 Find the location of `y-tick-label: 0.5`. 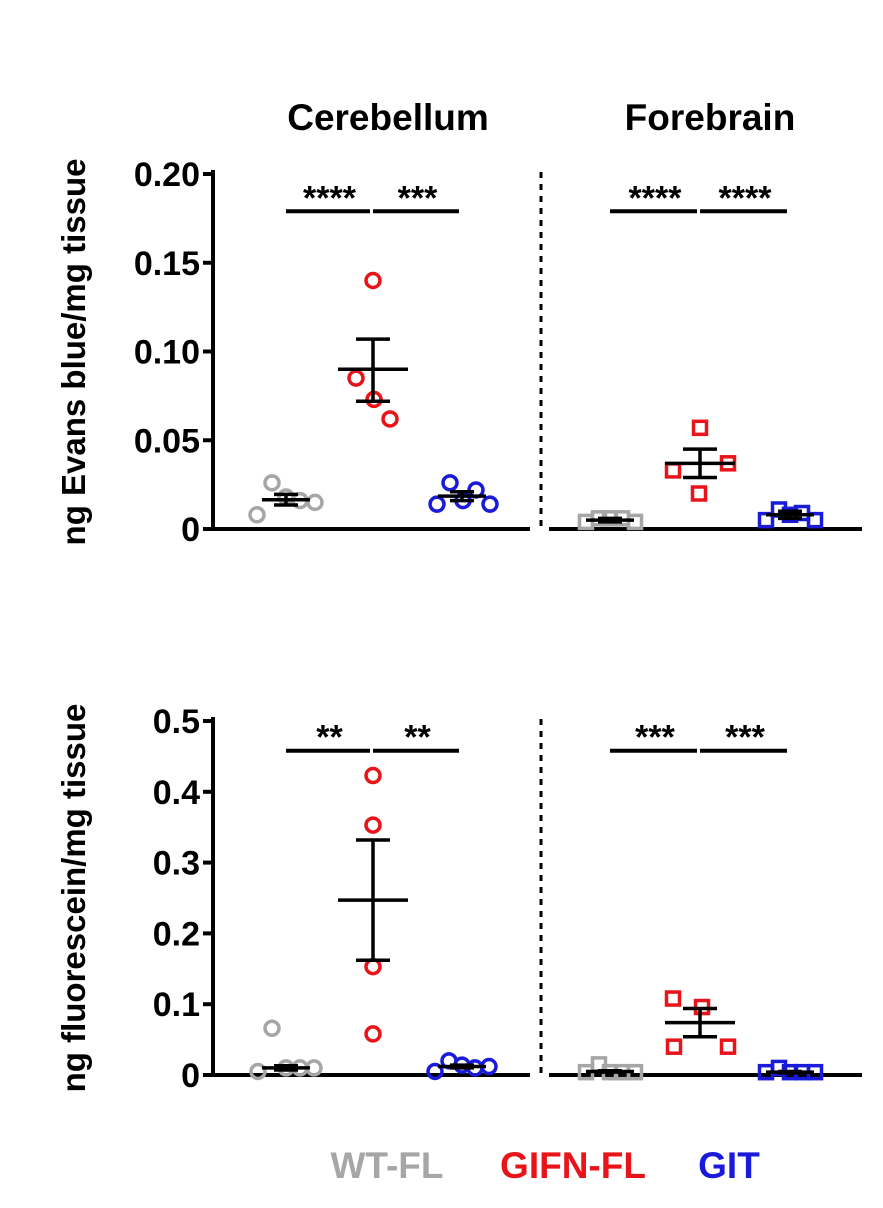

y-tick-label: 0.5 is located at coordinates (176, 722).